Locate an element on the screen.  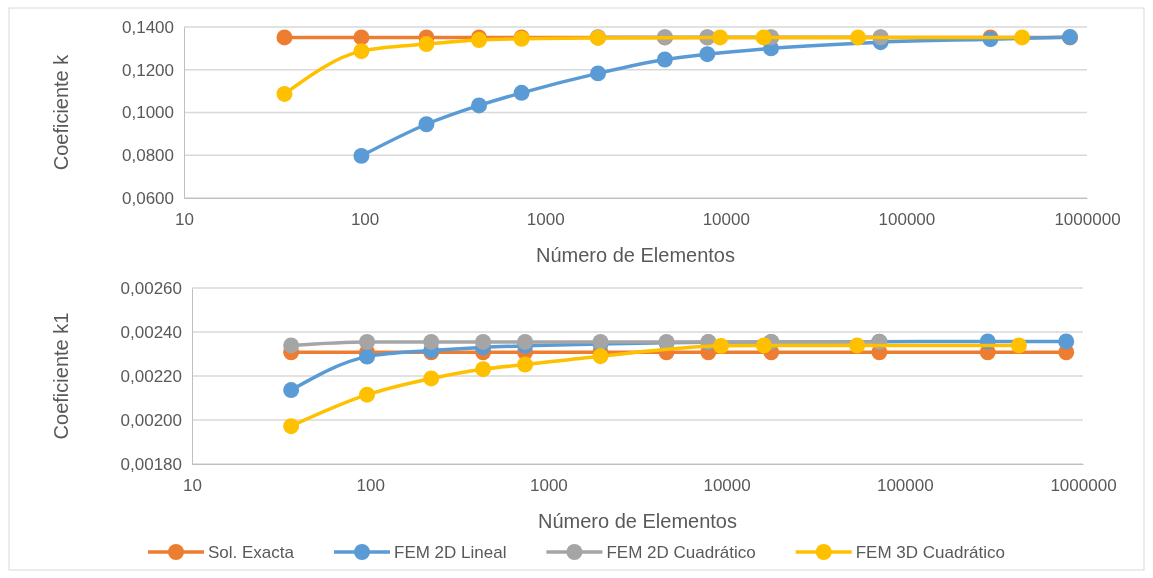
y-tick-label: 0,00220 is located at coordinates (151, 376).